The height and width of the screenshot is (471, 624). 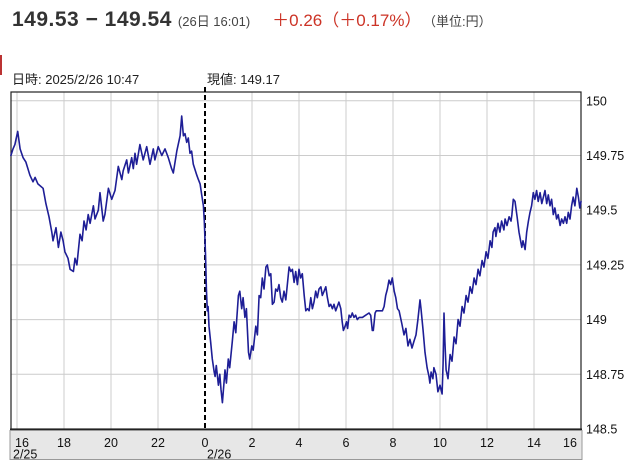 I want to click on y-tick-label: 149, so click(x=596, y=320).